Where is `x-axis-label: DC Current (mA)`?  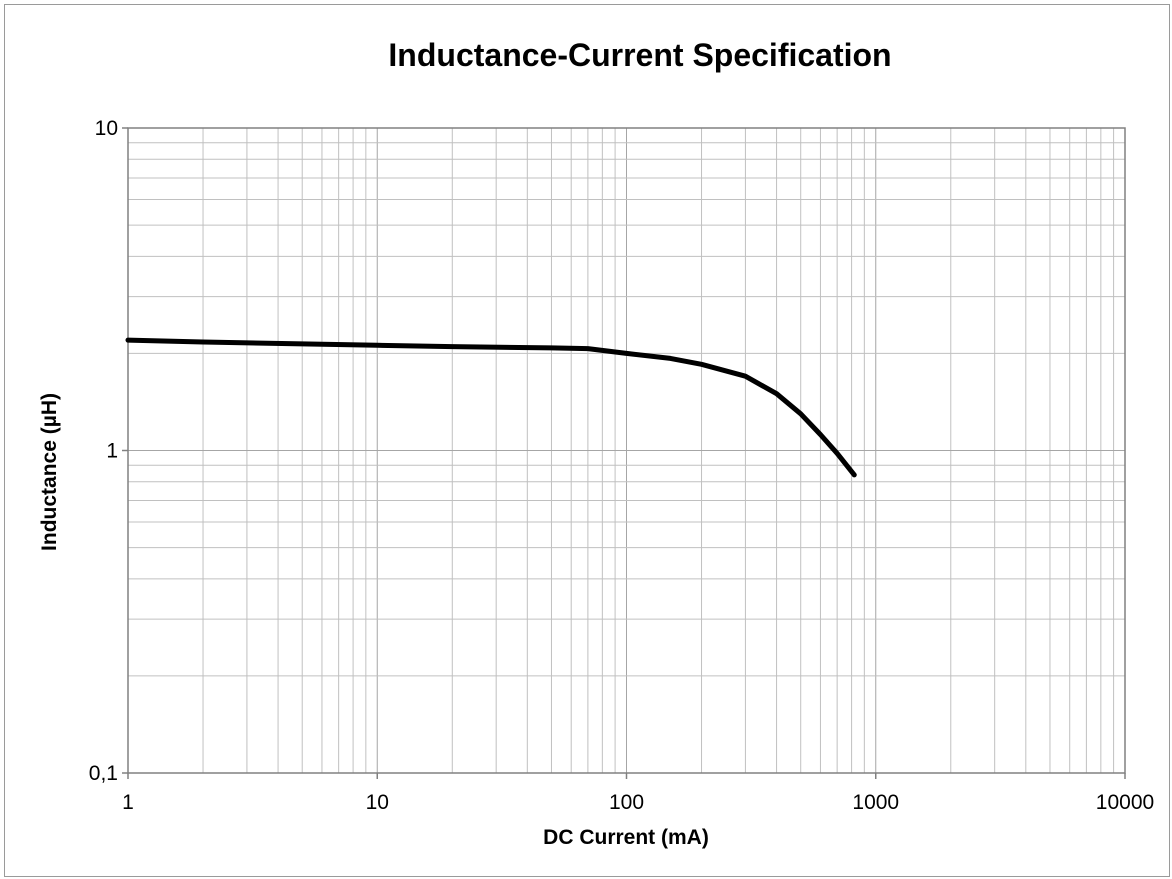
x-axis-label: DC Current (mA) is located at coordinates (626, 837).